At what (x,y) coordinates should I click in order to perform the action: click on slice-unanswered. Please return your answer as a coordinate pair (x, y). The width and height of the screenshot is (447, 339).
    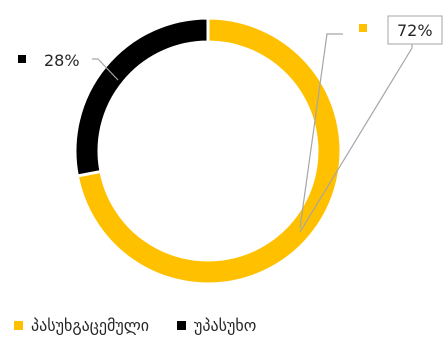
    Looking at the image, I should click on (141, 97).